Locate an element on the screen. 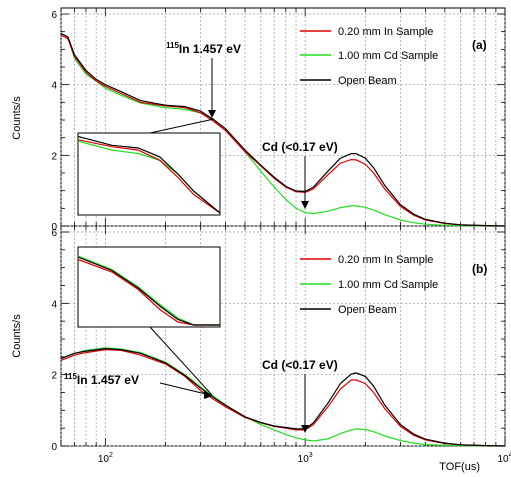 This screenshot has width=511, height=477. panel-b-y-axis-label: Counts/s is located at coordinates (17, 336).